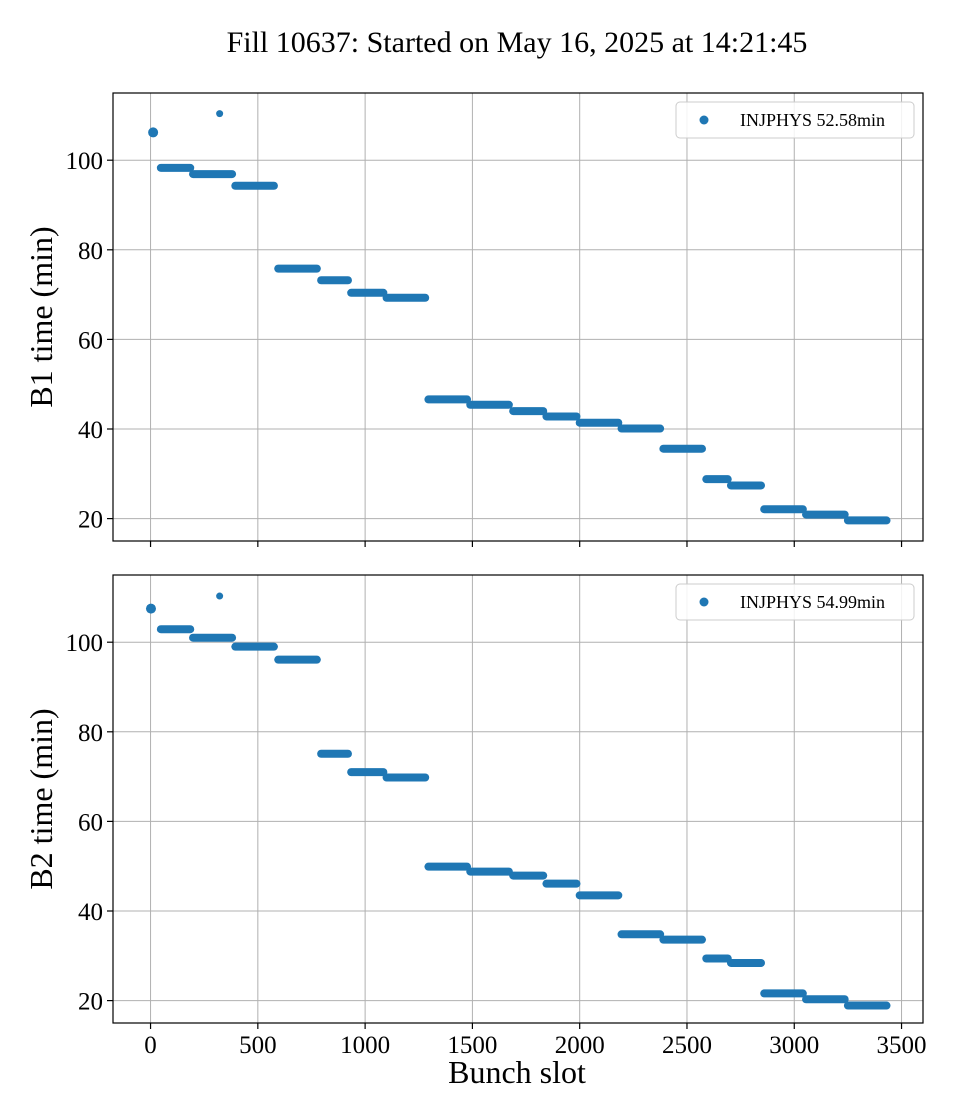 This screenshot has height=1120, width=960. What do you see at coordinates (580, 1045) in the screenshot?
I see `x-tick-label: 2000` at bounding box center [580, 1045].